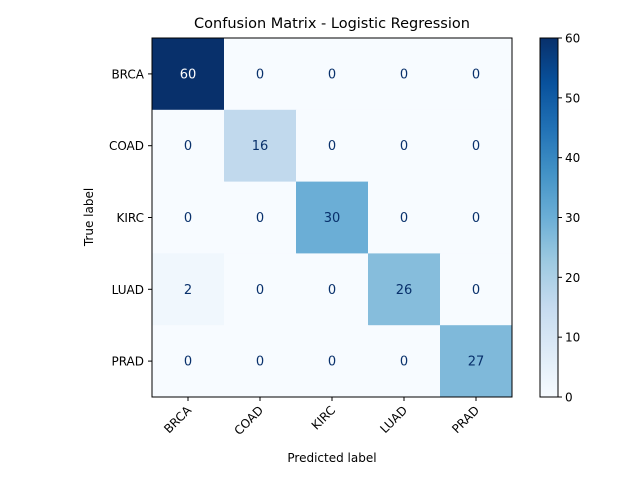 The width and height of the screenshot is (640, 484). I want to click on colorbar-tick-label: 60, so click(572, 39).